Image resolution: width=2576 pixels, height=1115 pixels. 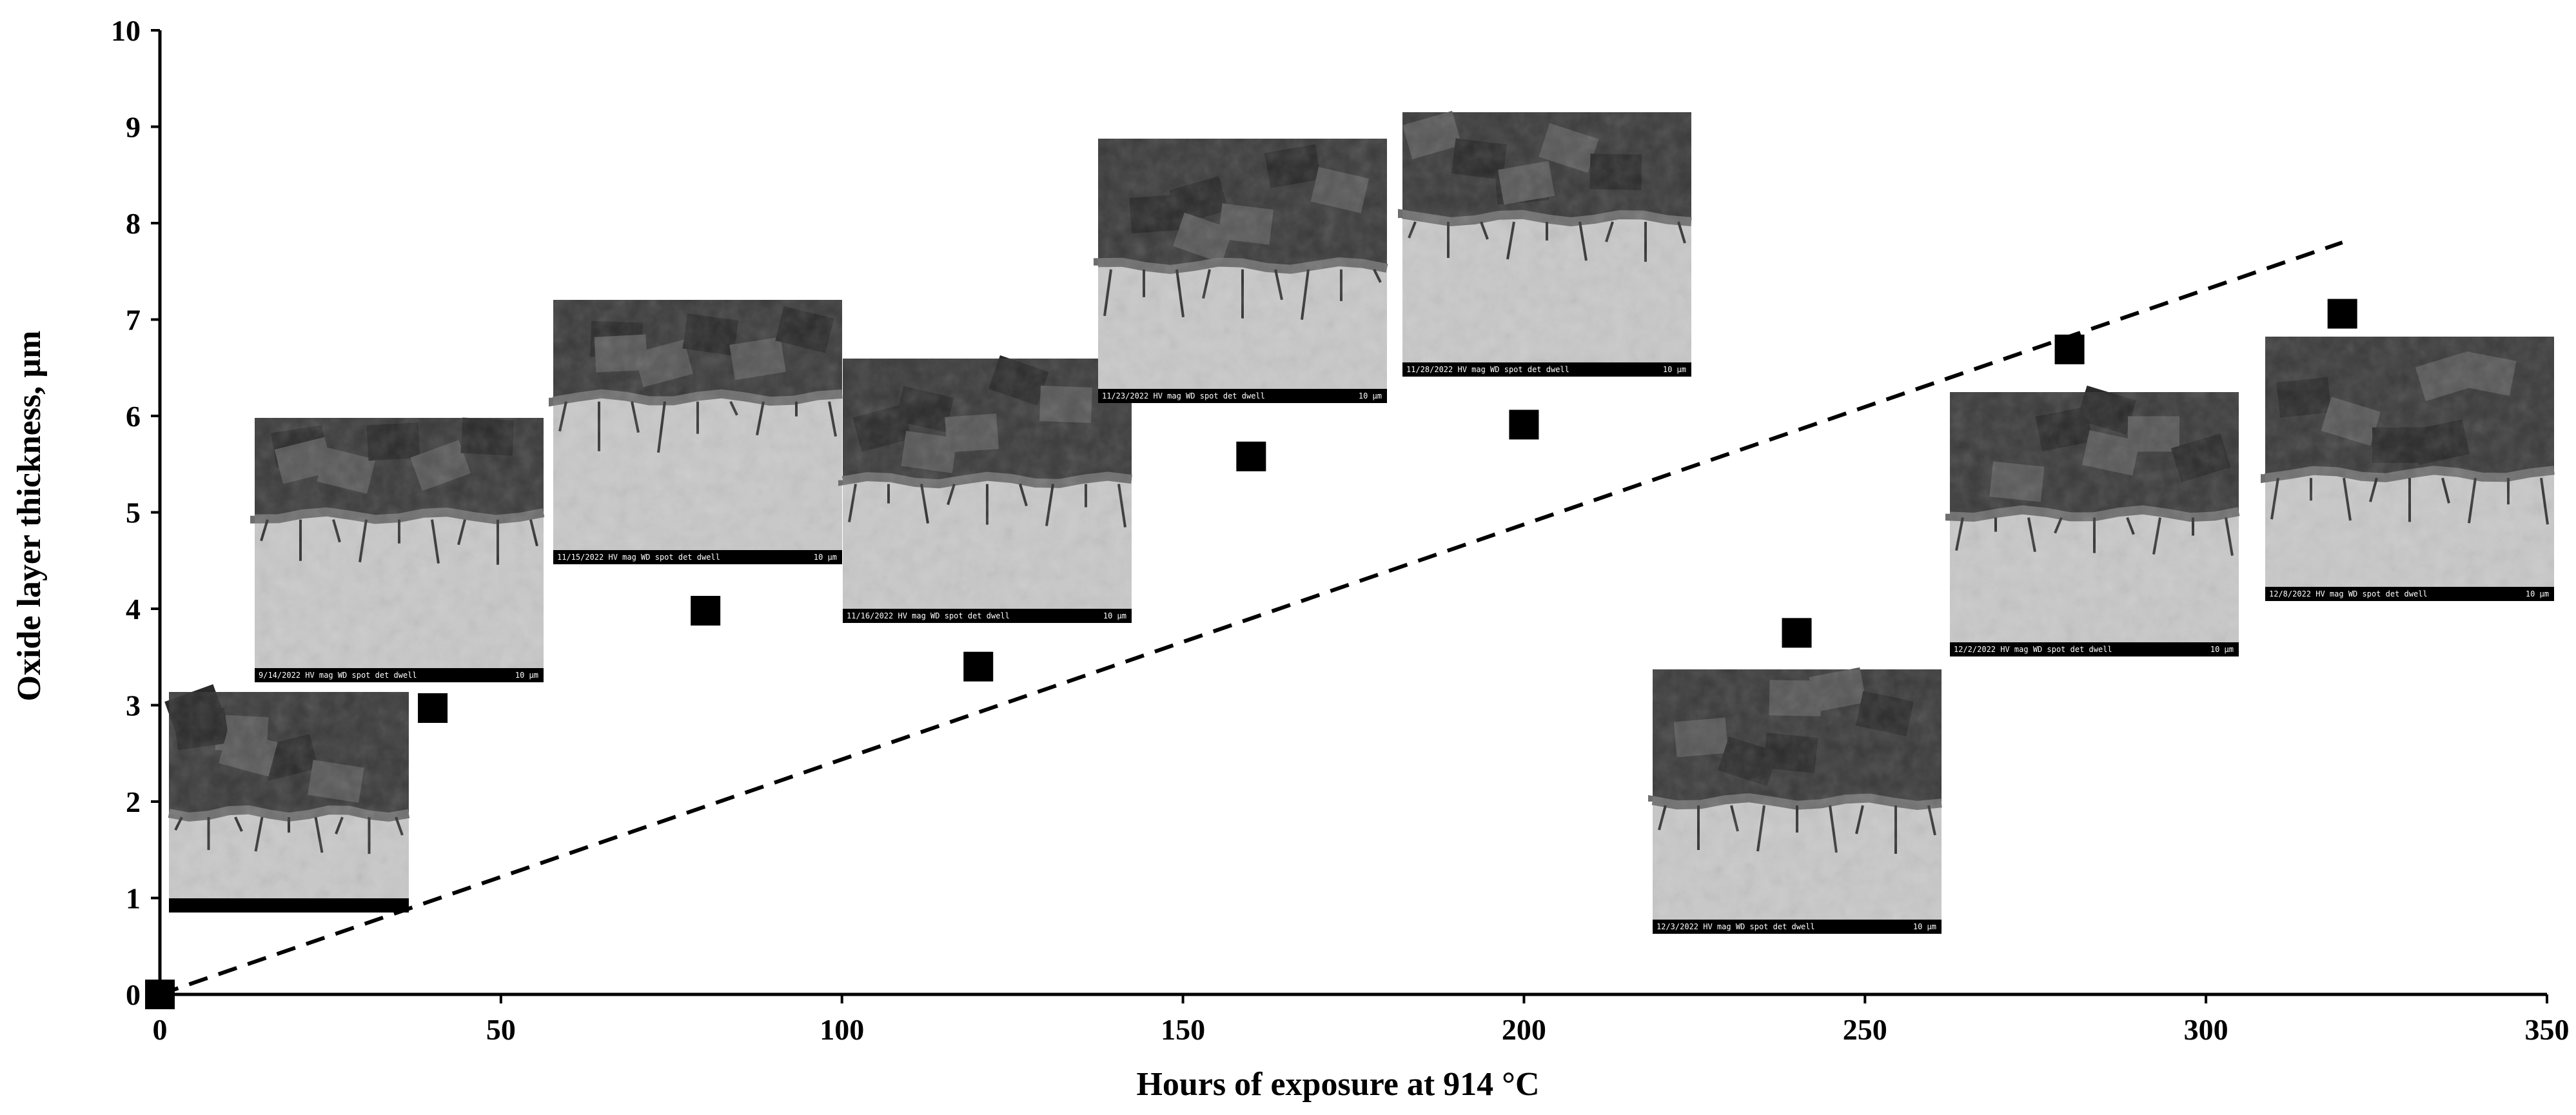 I want to click on y-tick-label: 4, so click(x=133, y=609).